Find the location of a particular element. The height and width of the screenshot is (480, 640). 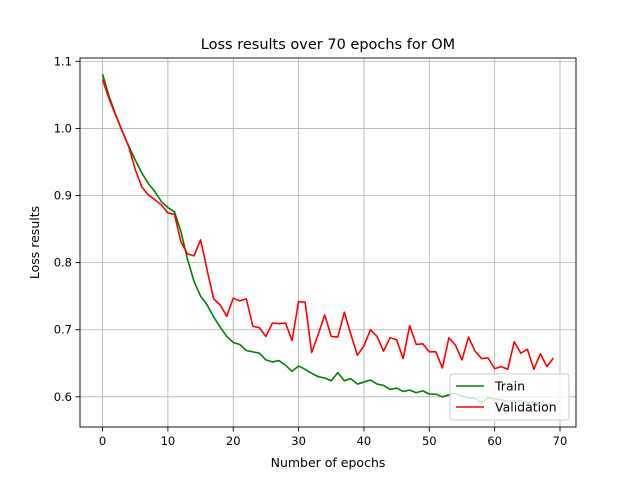

x-axis-label: Number of epochs is located at coordinates (328, 462).